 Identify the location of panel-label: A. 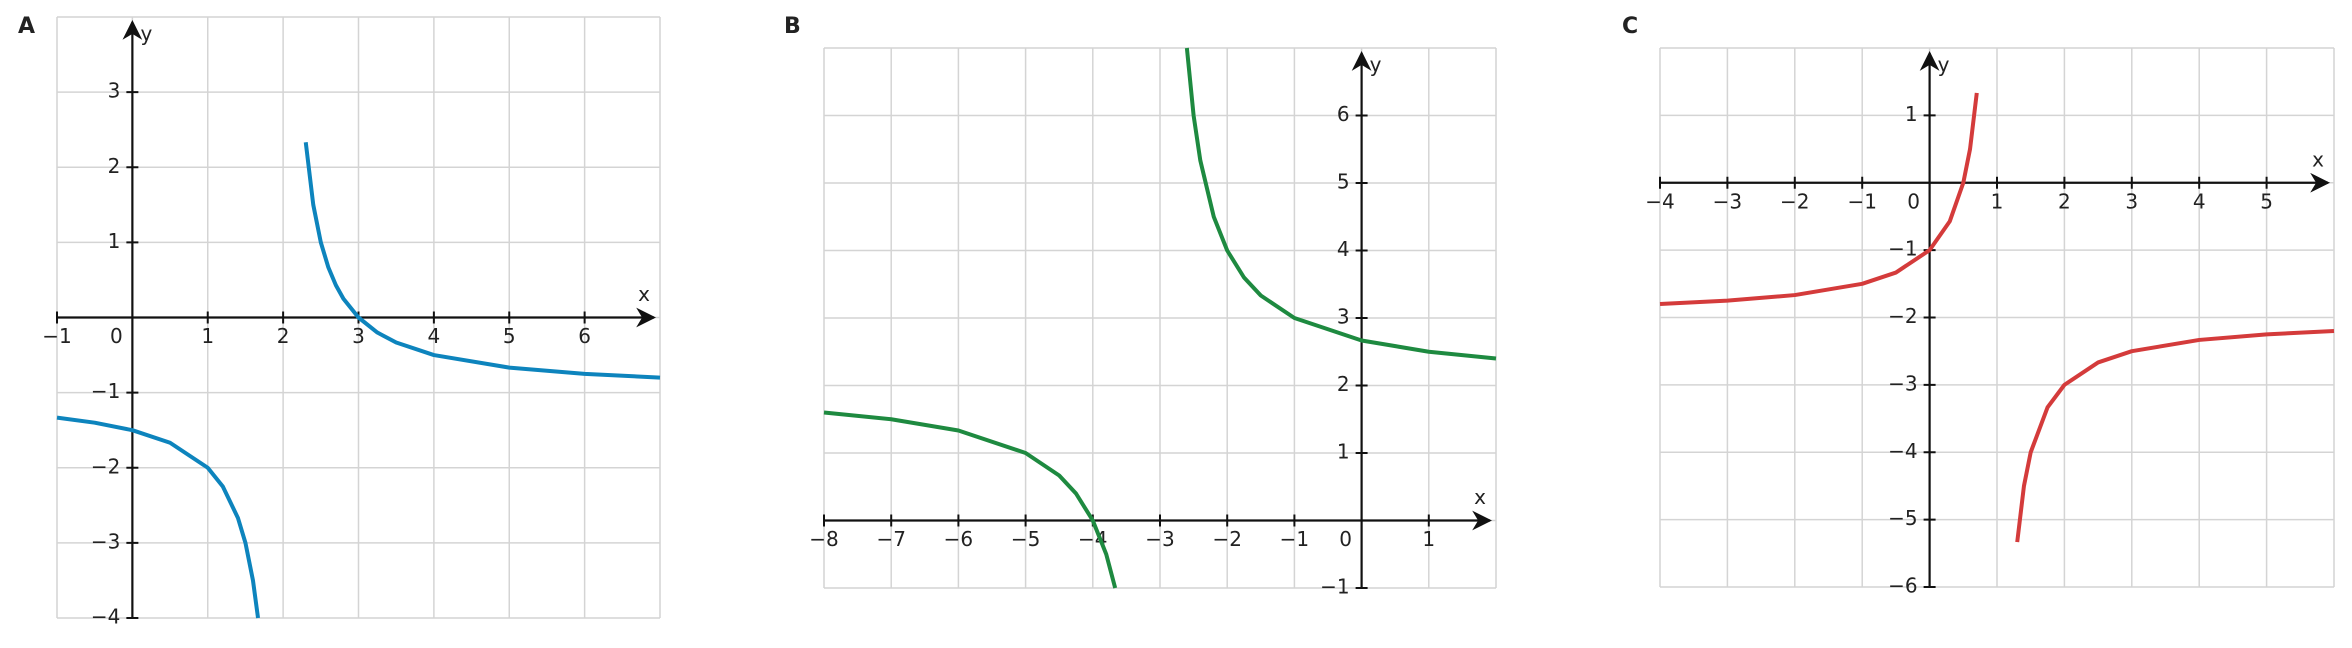
(26, 26).